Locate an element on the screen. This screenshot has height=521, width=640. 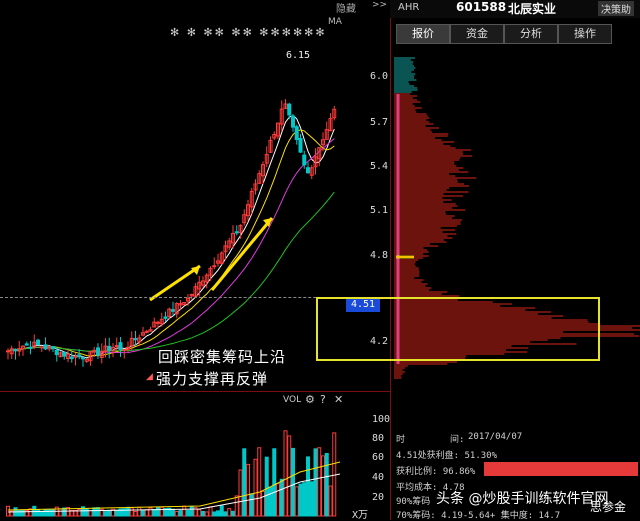
current-price-line is located at coordinates (173, 297).